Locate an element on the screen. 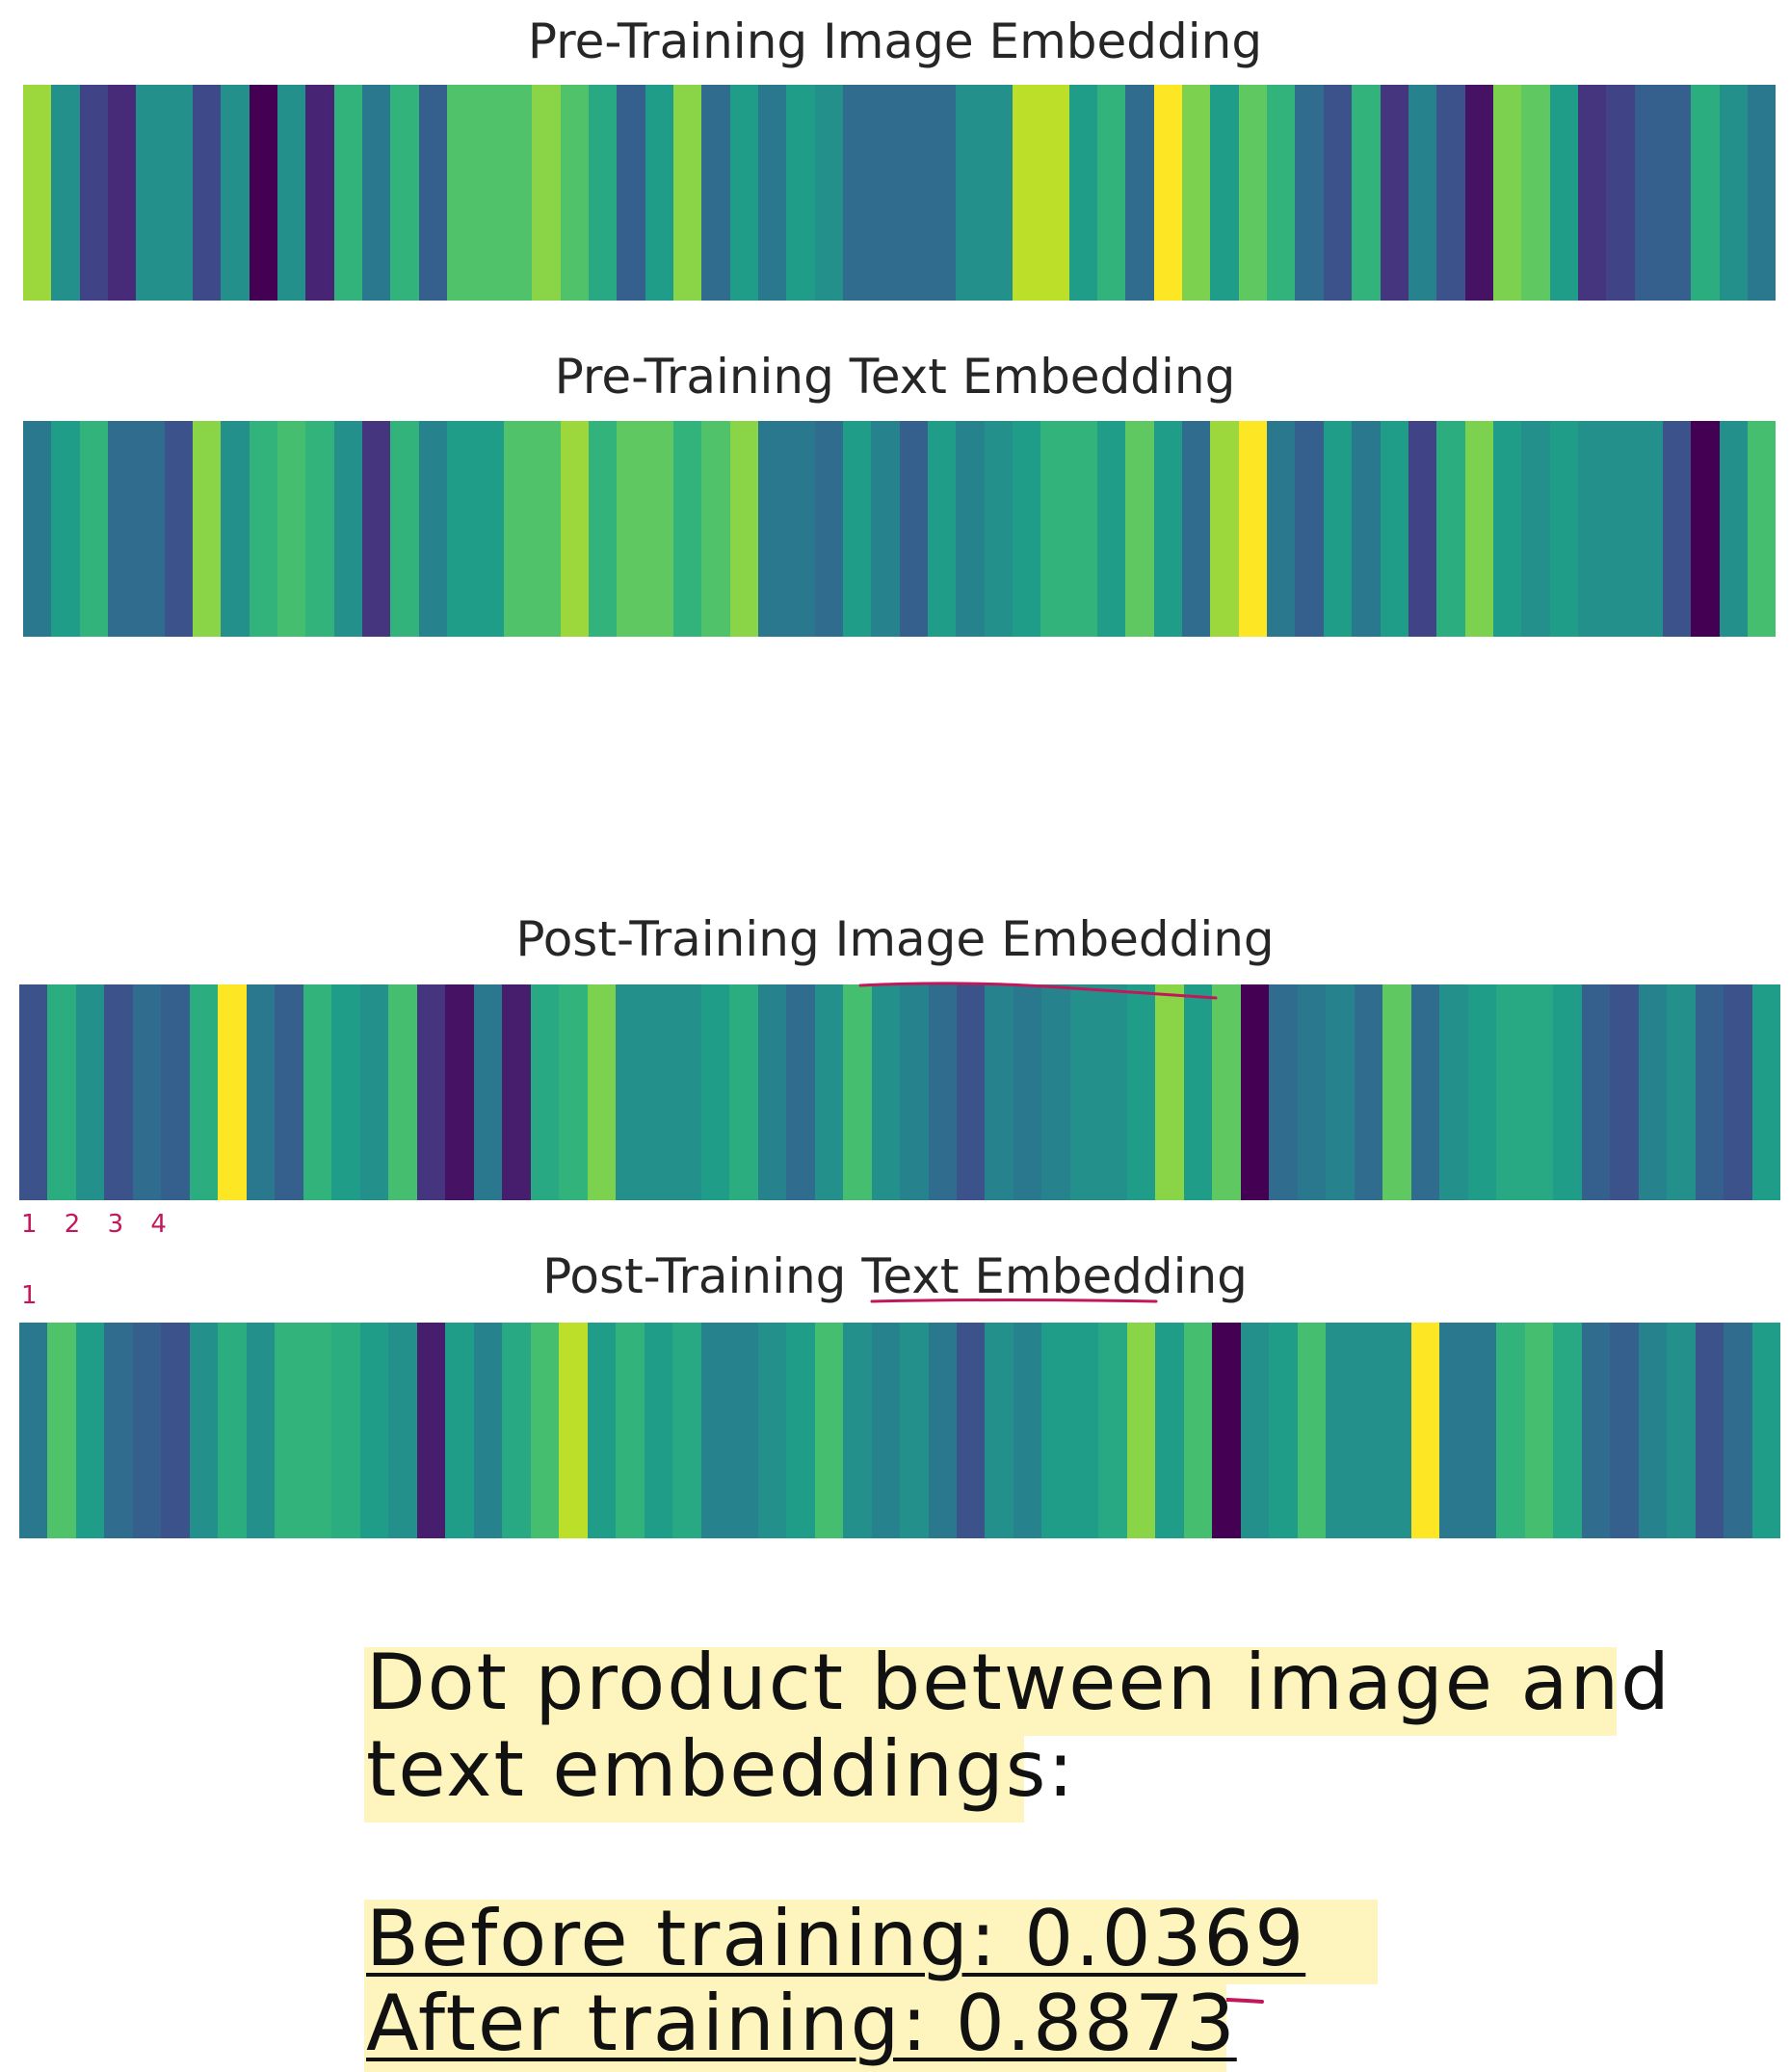 The height and width of the screenshot is (2072, 1790). post-text-title: Post-Training Text Embedding is located at coordinates (895, 1276).